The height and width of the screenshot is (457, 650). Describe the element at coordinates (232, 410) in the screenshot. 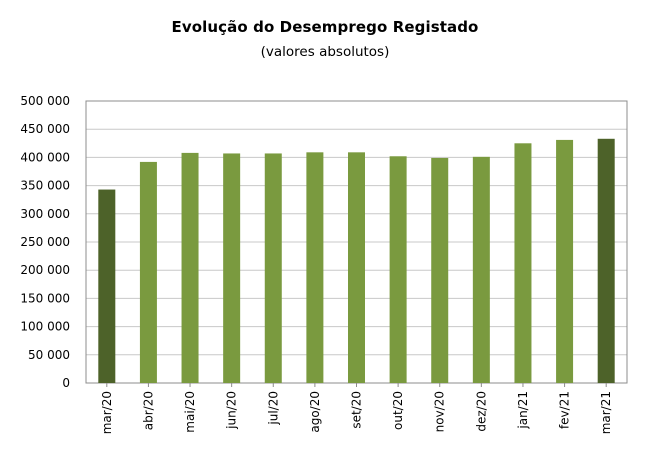

I see `x-tick-label: jun/20` at that location.